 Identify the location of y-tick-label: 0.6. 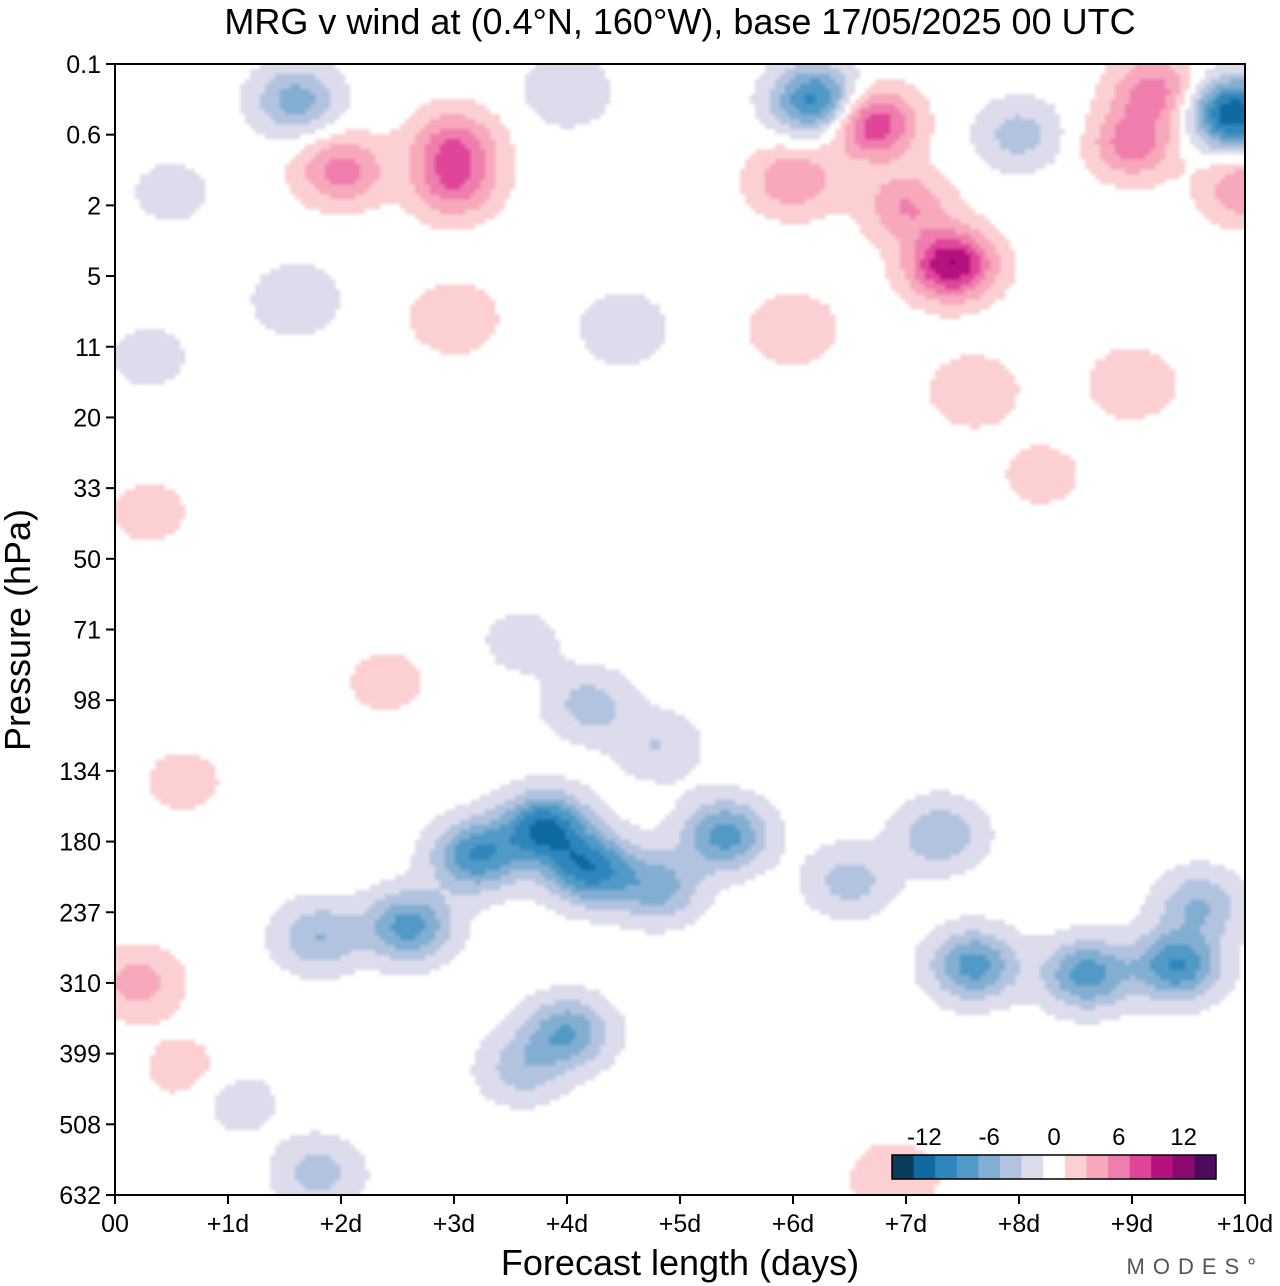
(83, 136).